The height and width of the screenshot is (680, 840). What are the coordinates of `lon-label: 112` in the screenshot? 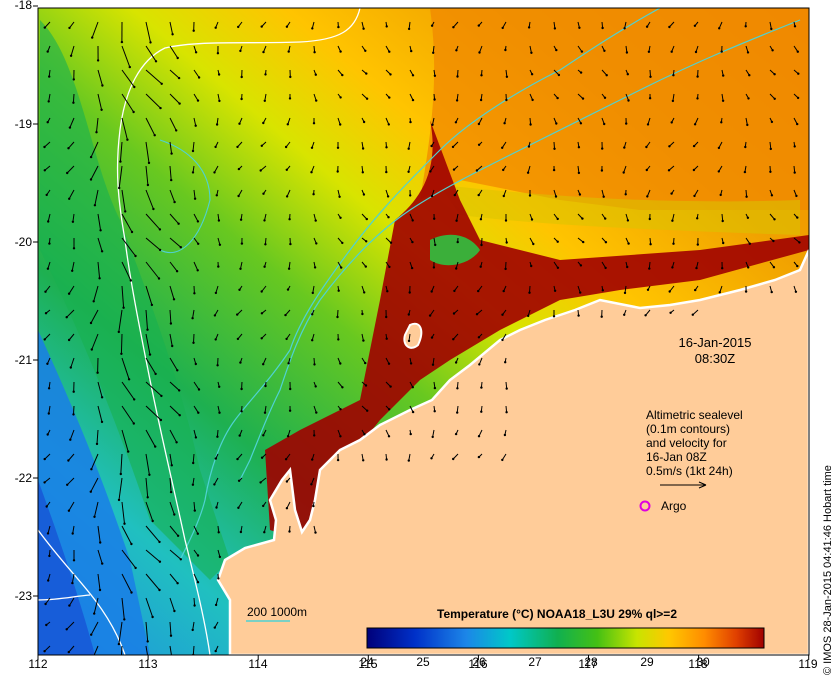 It's located at (38, 664).